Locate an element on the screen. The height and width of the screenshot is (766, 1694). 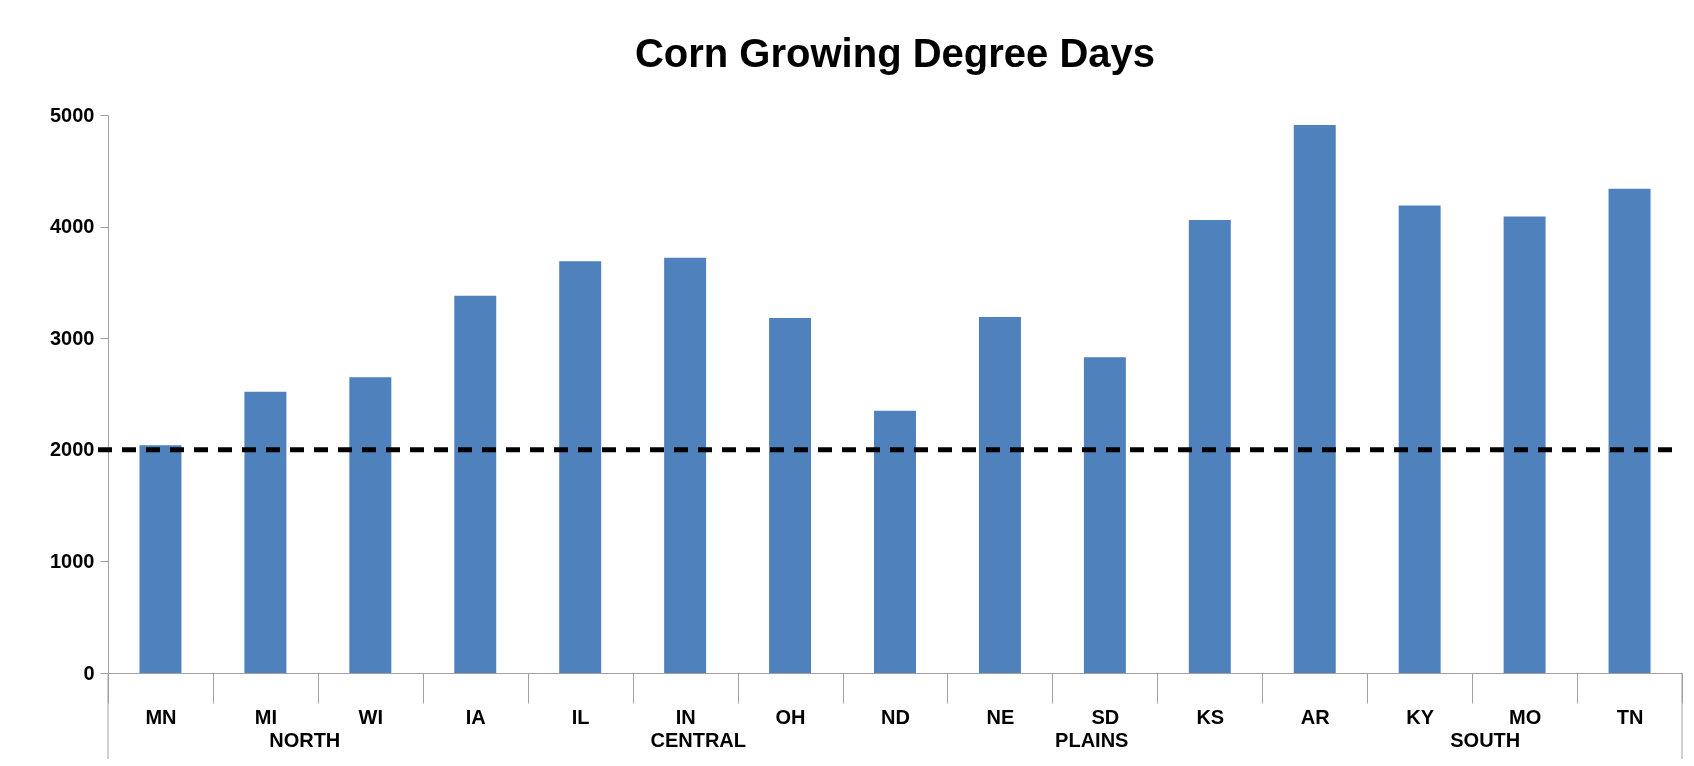
x-tick-label: MN is located at coordinates (161, 716).